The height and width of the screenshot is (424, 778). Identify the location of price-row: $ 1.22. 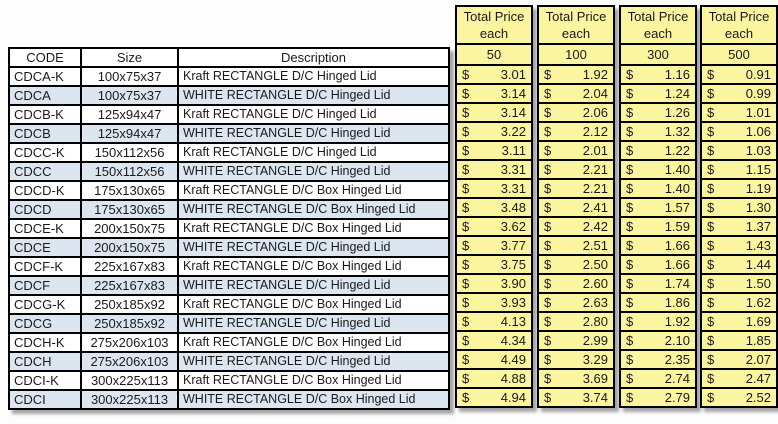
(658, 150).